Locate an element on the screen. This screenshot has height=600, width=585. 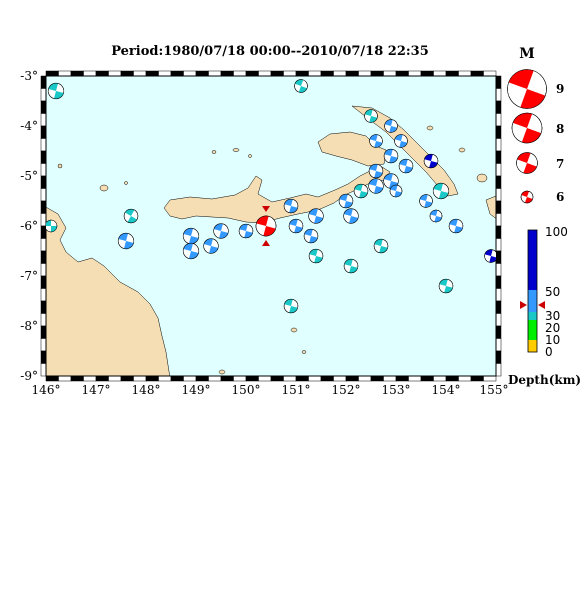
depth-tick-label: 20 is located at coordinates (552, 328).